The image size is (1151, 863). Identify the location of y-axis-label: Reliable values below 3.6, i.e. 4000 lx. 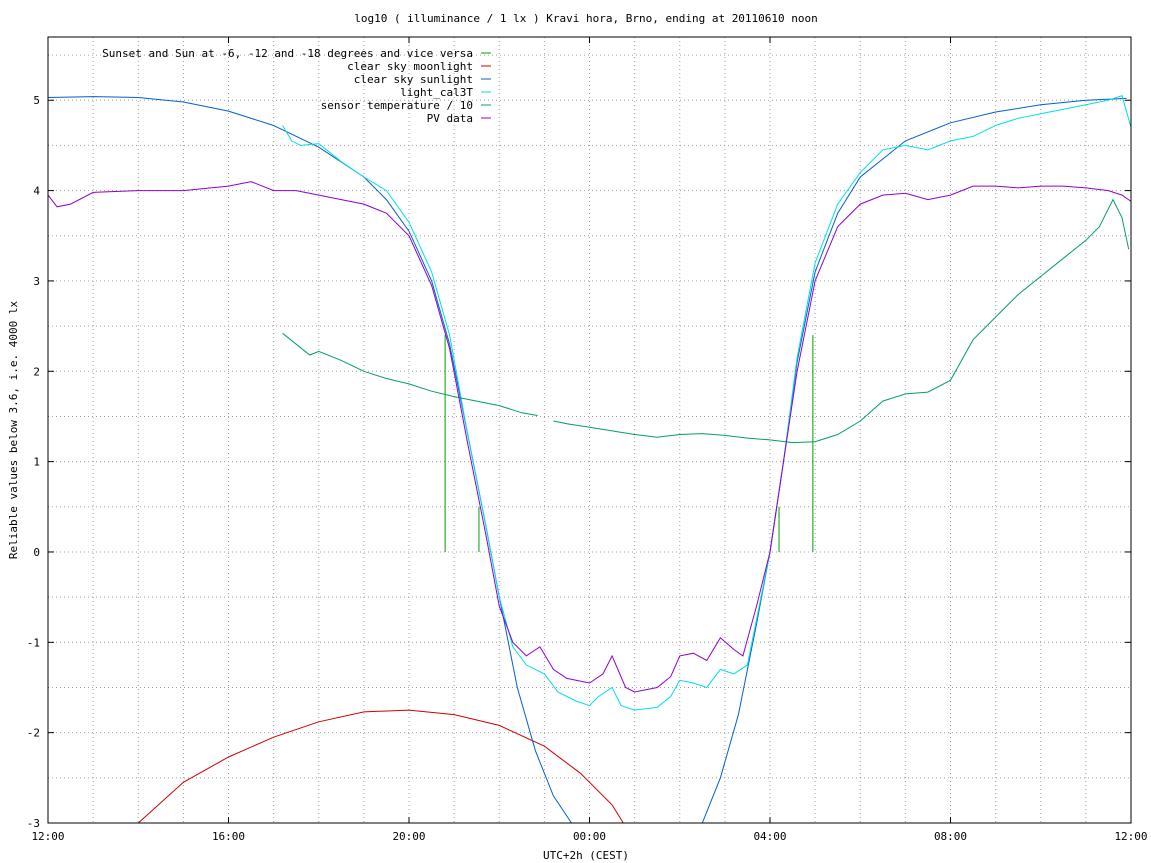
(13, 429).